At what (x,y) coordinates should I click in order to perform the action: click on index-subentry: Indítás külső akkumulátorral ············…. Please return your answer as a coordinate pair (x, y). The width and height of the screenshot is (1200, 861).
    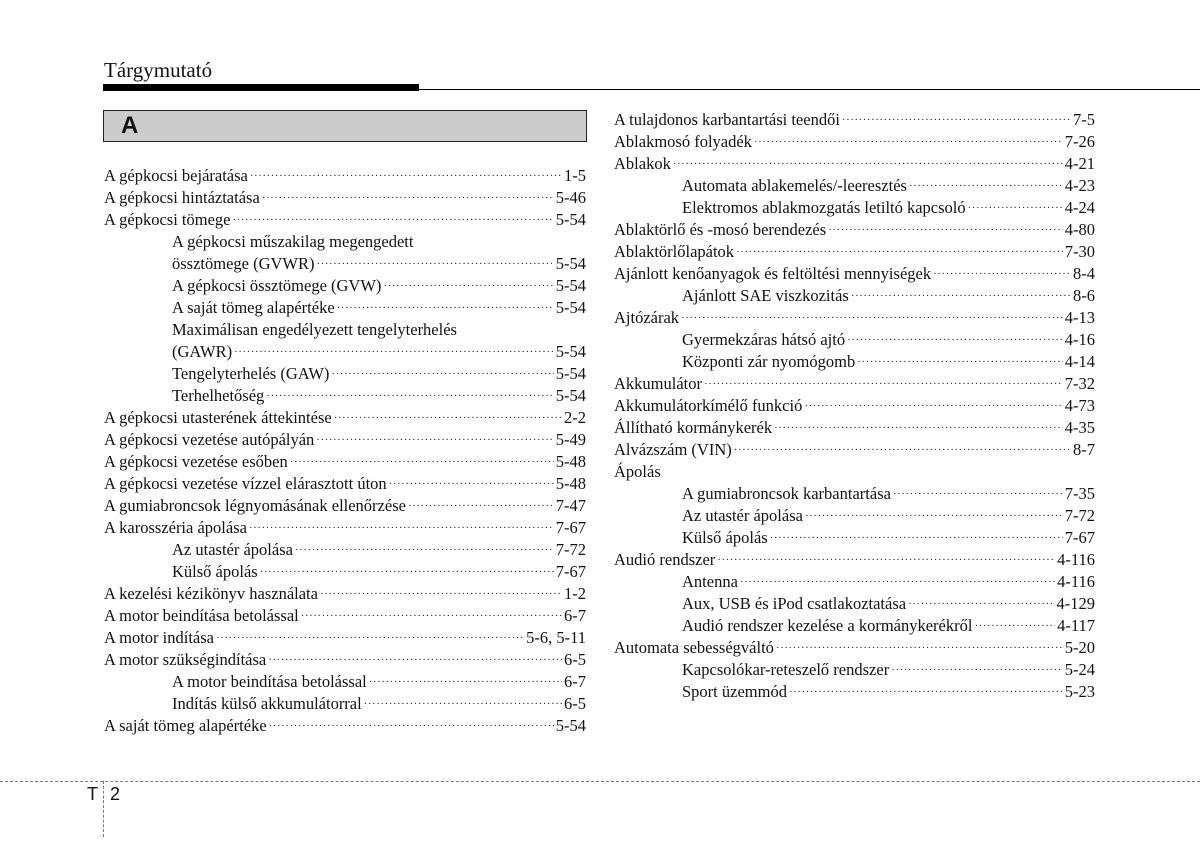
    Looking at the image, I should click on (345, 704).